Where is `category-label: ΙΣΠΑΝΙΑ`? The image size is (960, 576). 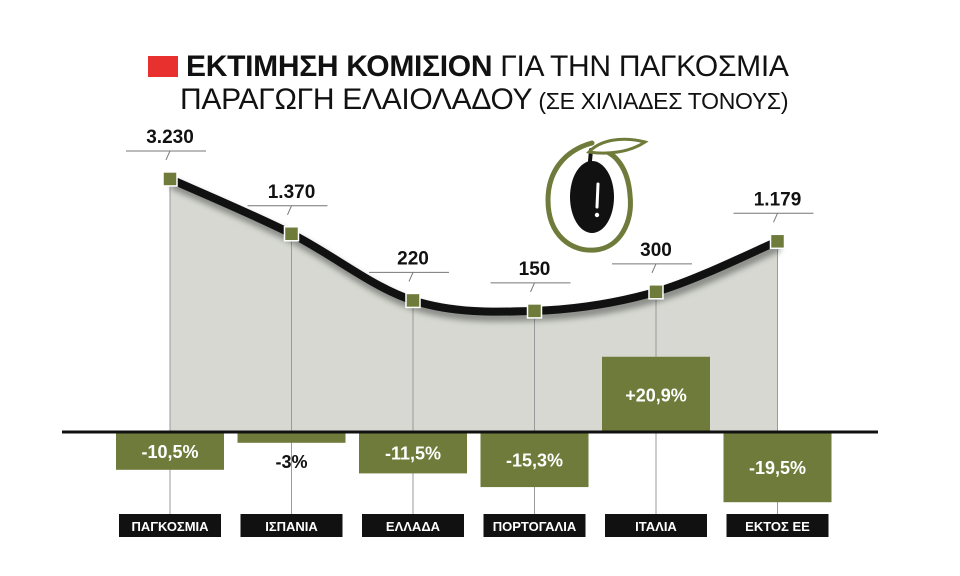
category-label: ΙΣΠΑΝΙΑ is located at coordinates (291, 526).